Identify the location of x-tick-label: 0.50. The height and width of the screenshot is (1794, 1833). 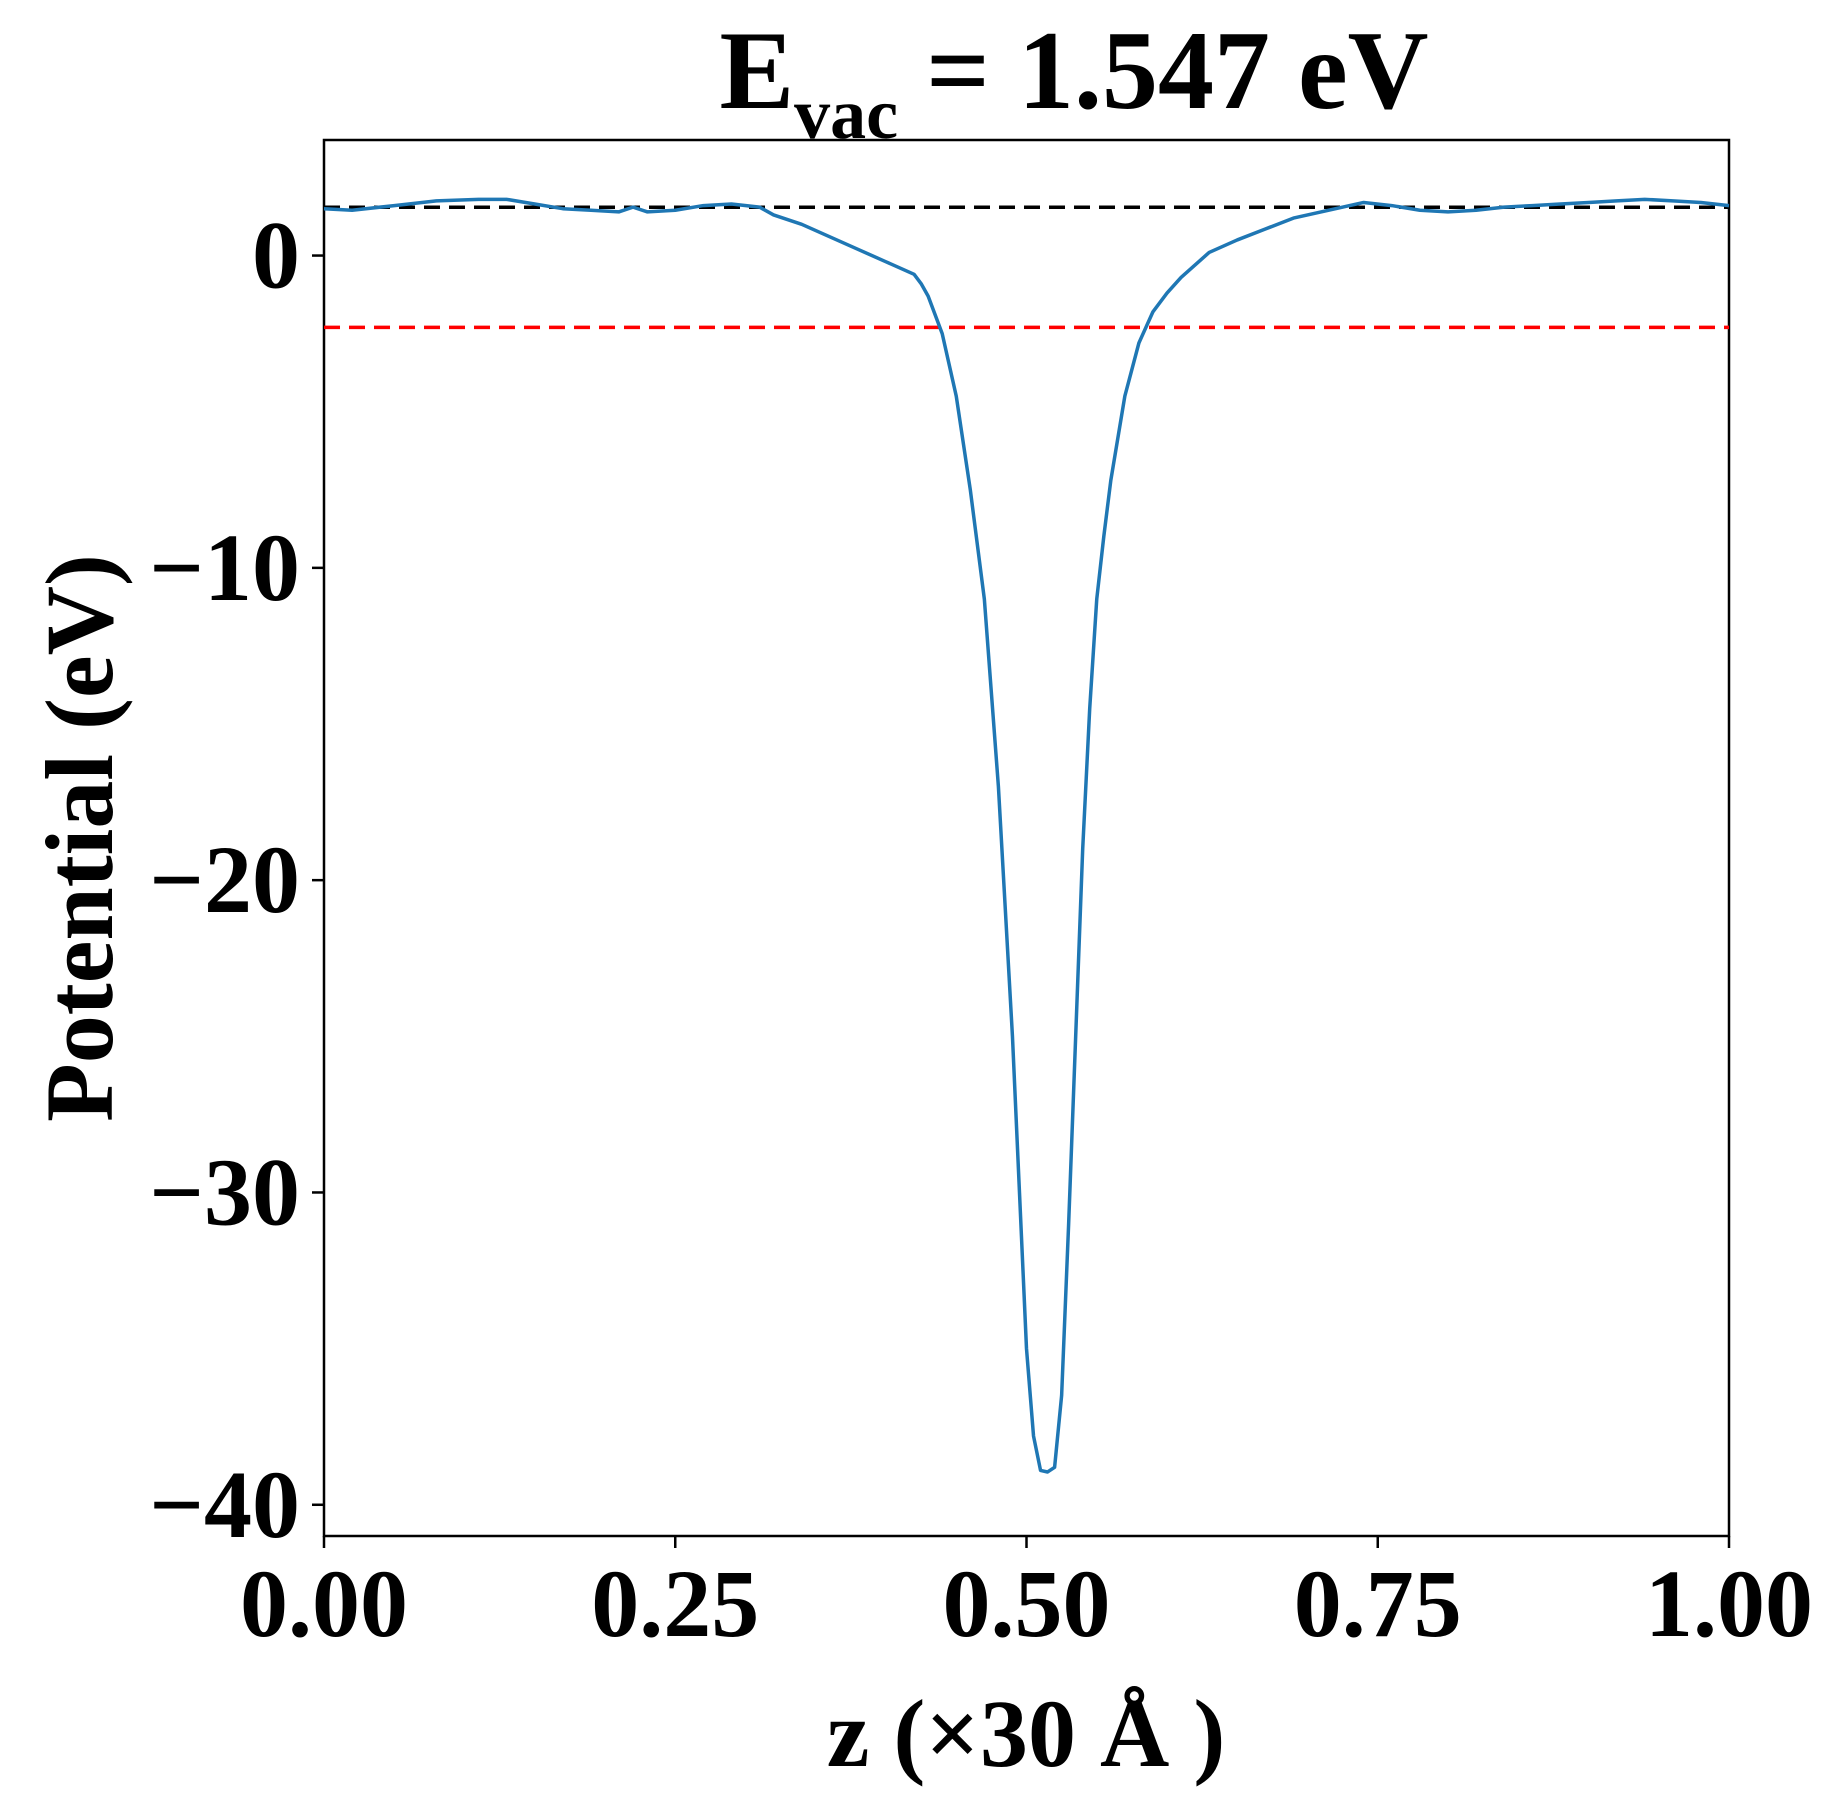
(1027, 1603).